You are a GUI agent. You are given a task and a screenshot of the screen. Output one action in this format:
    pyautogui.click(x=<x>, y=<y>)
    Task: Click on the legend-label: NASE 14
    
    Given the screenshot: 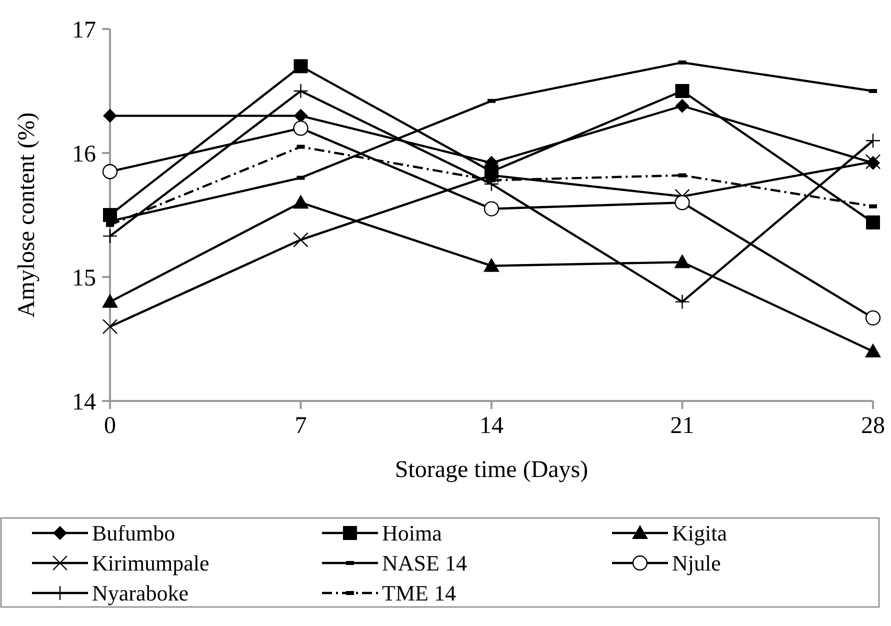 What is the action you would take?
    pyautogui.click(x=424, y=563)
    